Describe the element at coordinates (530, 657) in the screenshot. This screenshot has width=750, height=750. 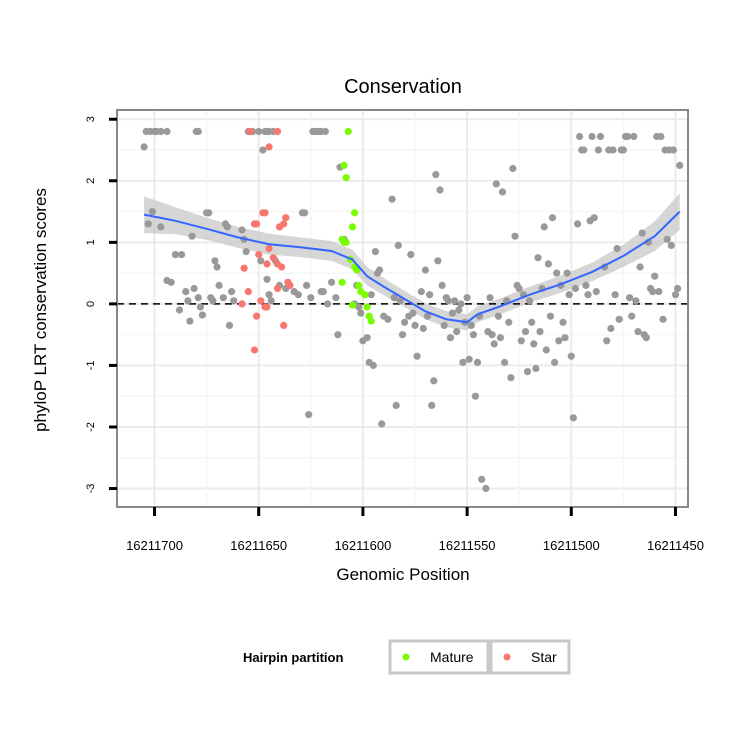
I see `legend-item-star-box` at that location.